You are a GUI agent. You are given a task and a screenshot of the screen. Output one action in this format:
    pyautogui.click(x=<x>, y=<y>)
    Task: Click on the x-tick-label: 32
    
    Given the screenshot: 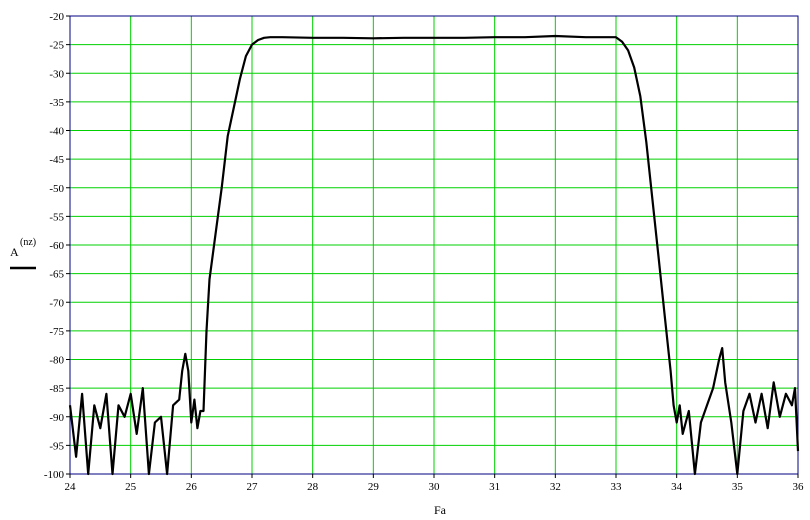 What is the action you would take?
    pyautogui.click(x=555, y=487)
    